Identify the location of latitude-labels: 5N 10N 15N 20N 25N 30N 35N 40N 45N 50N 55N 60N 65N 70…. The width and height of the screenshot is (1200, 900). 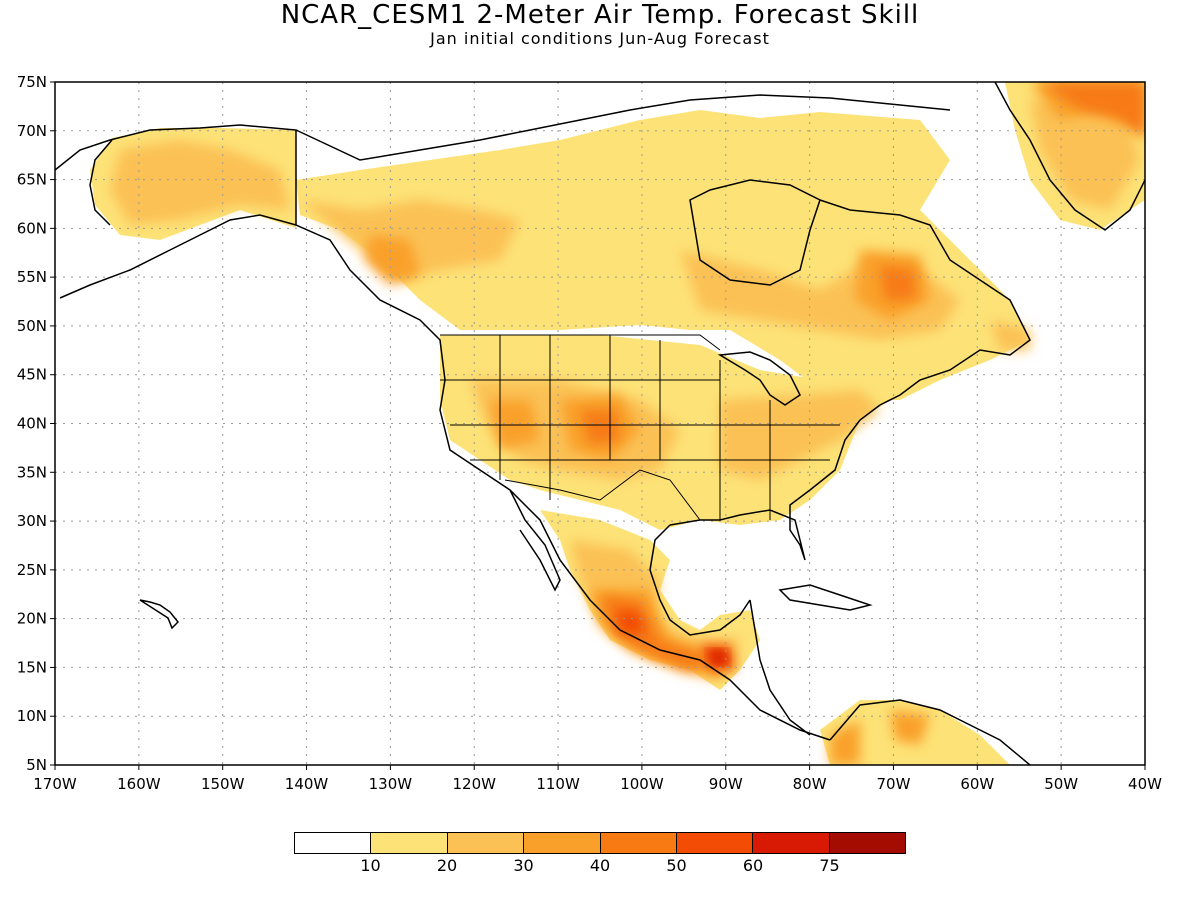
(36, 423).